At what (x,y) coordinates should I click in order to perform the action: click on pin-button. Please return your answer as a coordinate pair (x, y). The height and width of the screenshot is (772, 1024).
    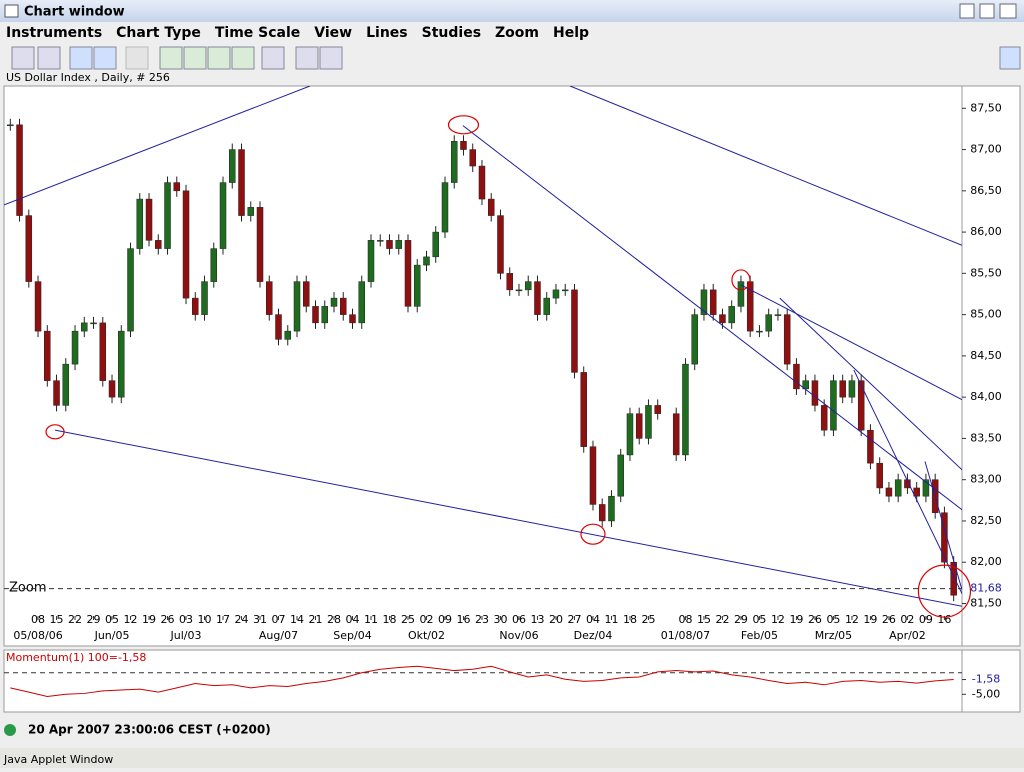
    Looking at the image, I should click on (1010, 58).